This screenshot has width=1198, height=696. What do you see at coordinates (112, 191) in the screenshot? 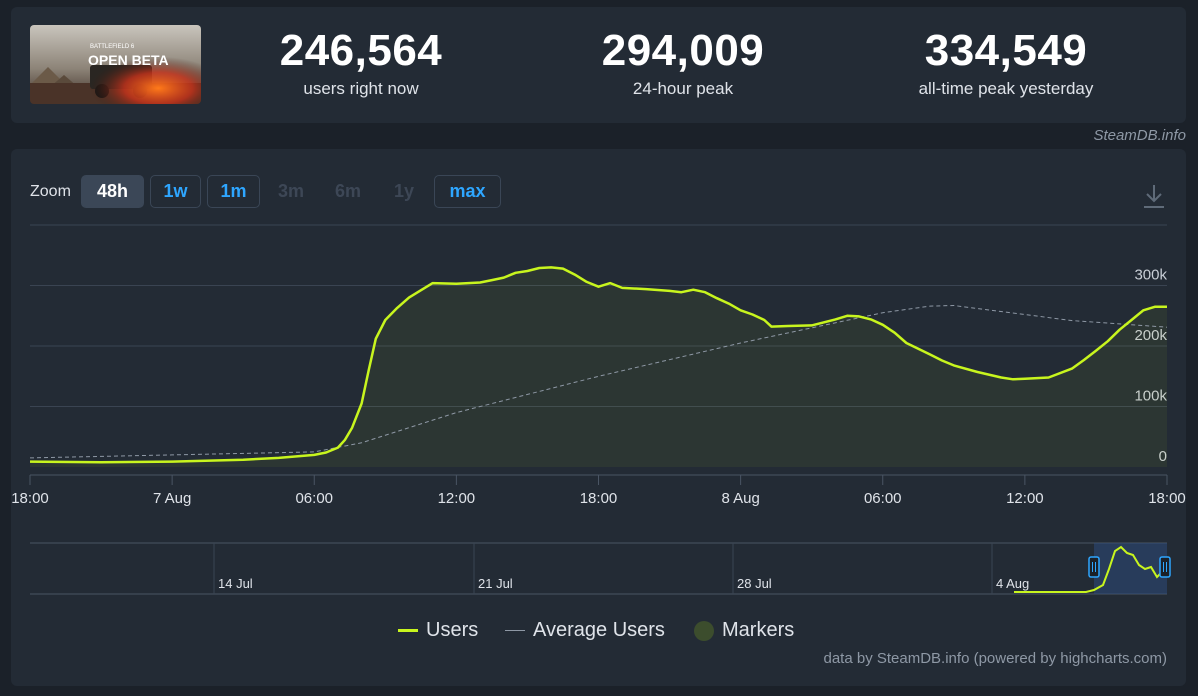
I see `zoom-48h-button: 48h` at bounding box center [112, 191].